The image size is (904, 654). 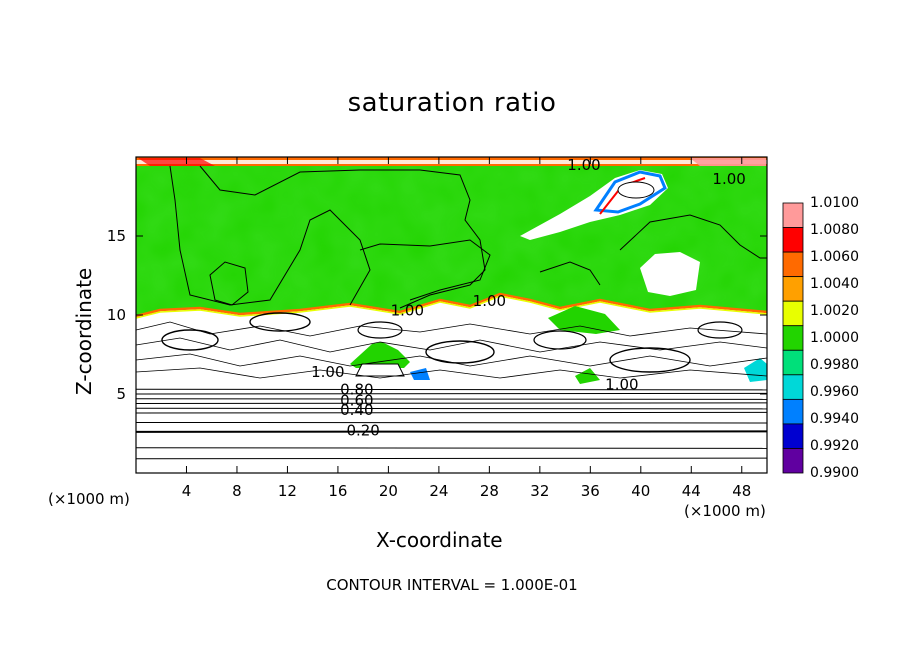 What do you see at coordinates (237, 491) in the screenshot?
I see `x-tick-label: 8` at bounding box center [237, 491].